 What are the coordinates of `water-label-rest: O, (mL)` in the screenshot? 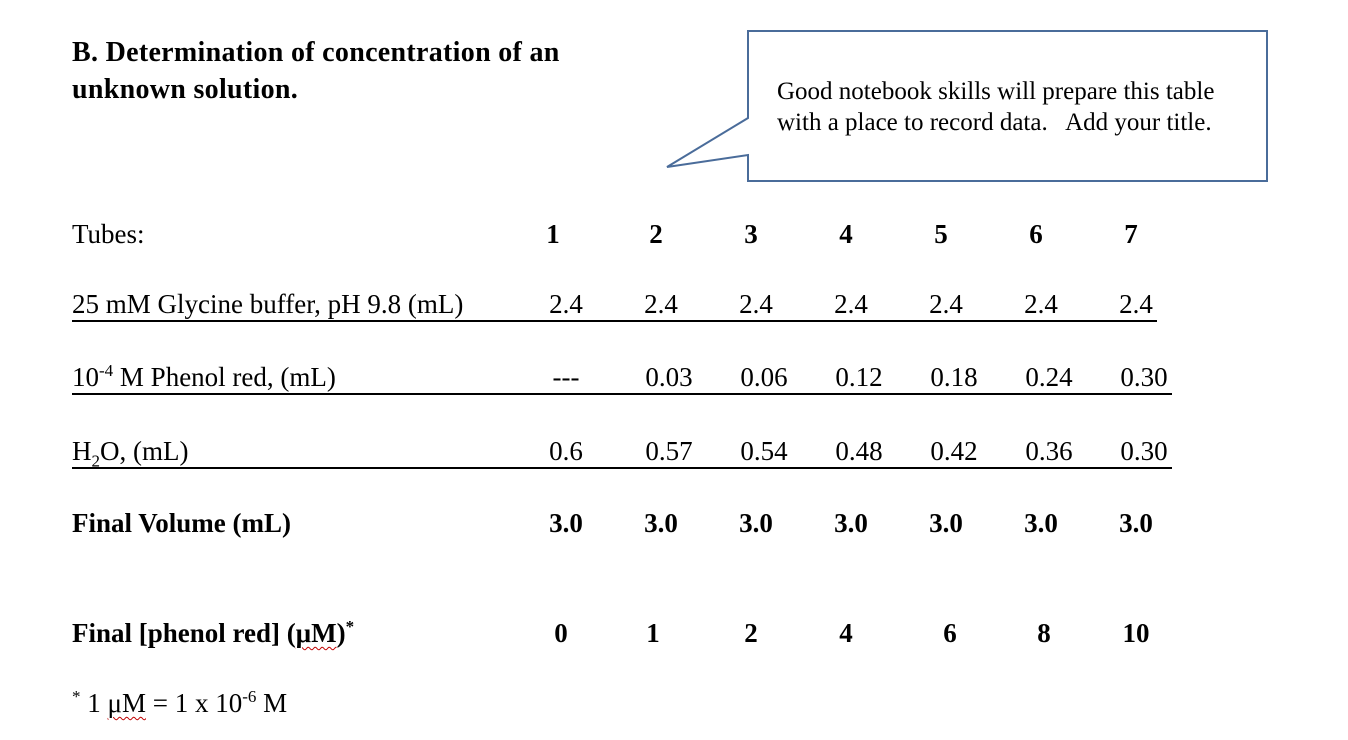 It's located at (144, 451).